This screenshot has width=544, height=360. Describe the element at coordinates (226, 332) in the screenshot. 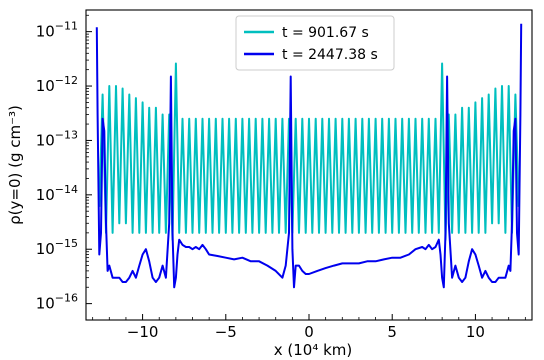

I see `x-tick-label: −5` at that location.